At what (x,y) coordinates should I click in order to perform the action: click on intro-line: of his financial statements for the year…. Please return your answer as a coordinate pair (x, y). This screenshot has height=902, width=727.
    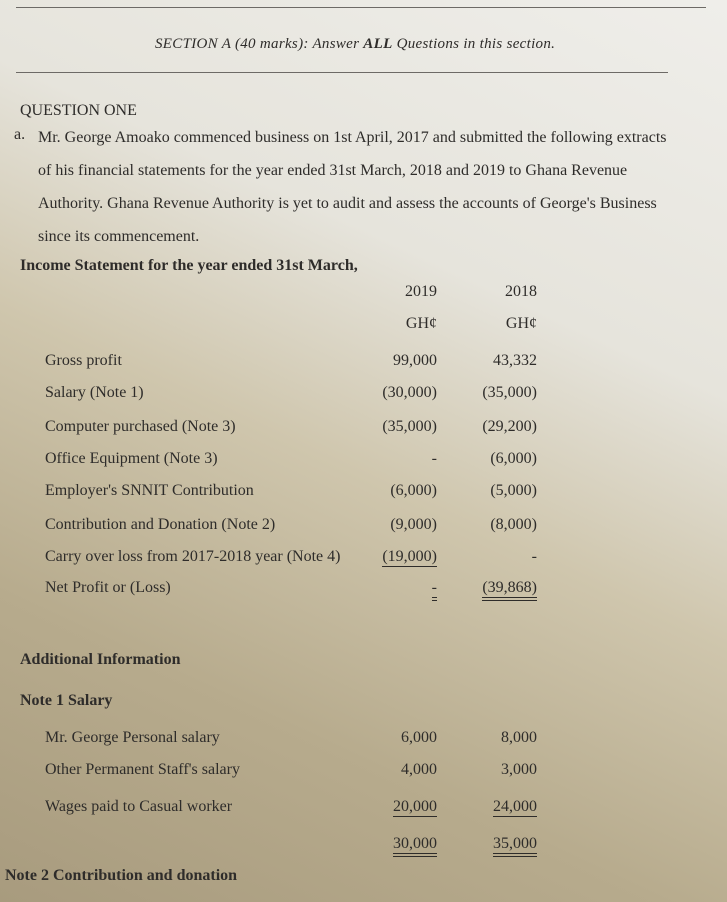
    Looking at the image, I should click on (333, 170).